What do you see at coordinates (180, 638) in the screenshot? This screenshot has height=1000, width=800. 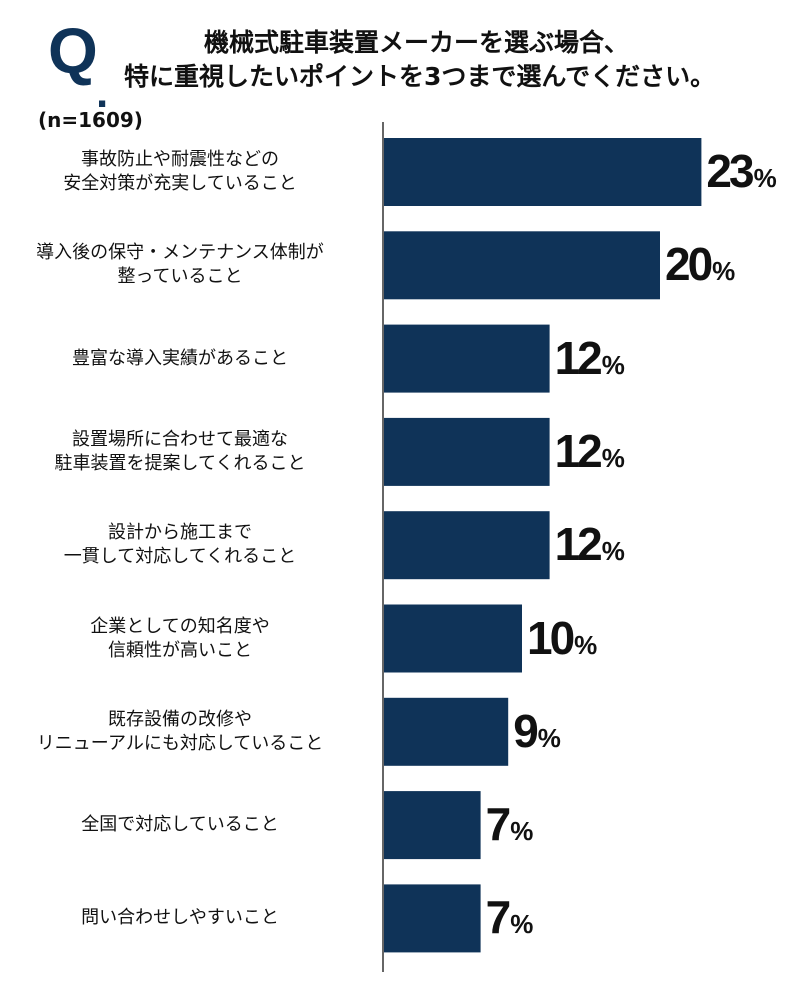 I see `category-label-6: 企業としての知名度や 信頼性が高いこと` at bounding box center [180, 638].